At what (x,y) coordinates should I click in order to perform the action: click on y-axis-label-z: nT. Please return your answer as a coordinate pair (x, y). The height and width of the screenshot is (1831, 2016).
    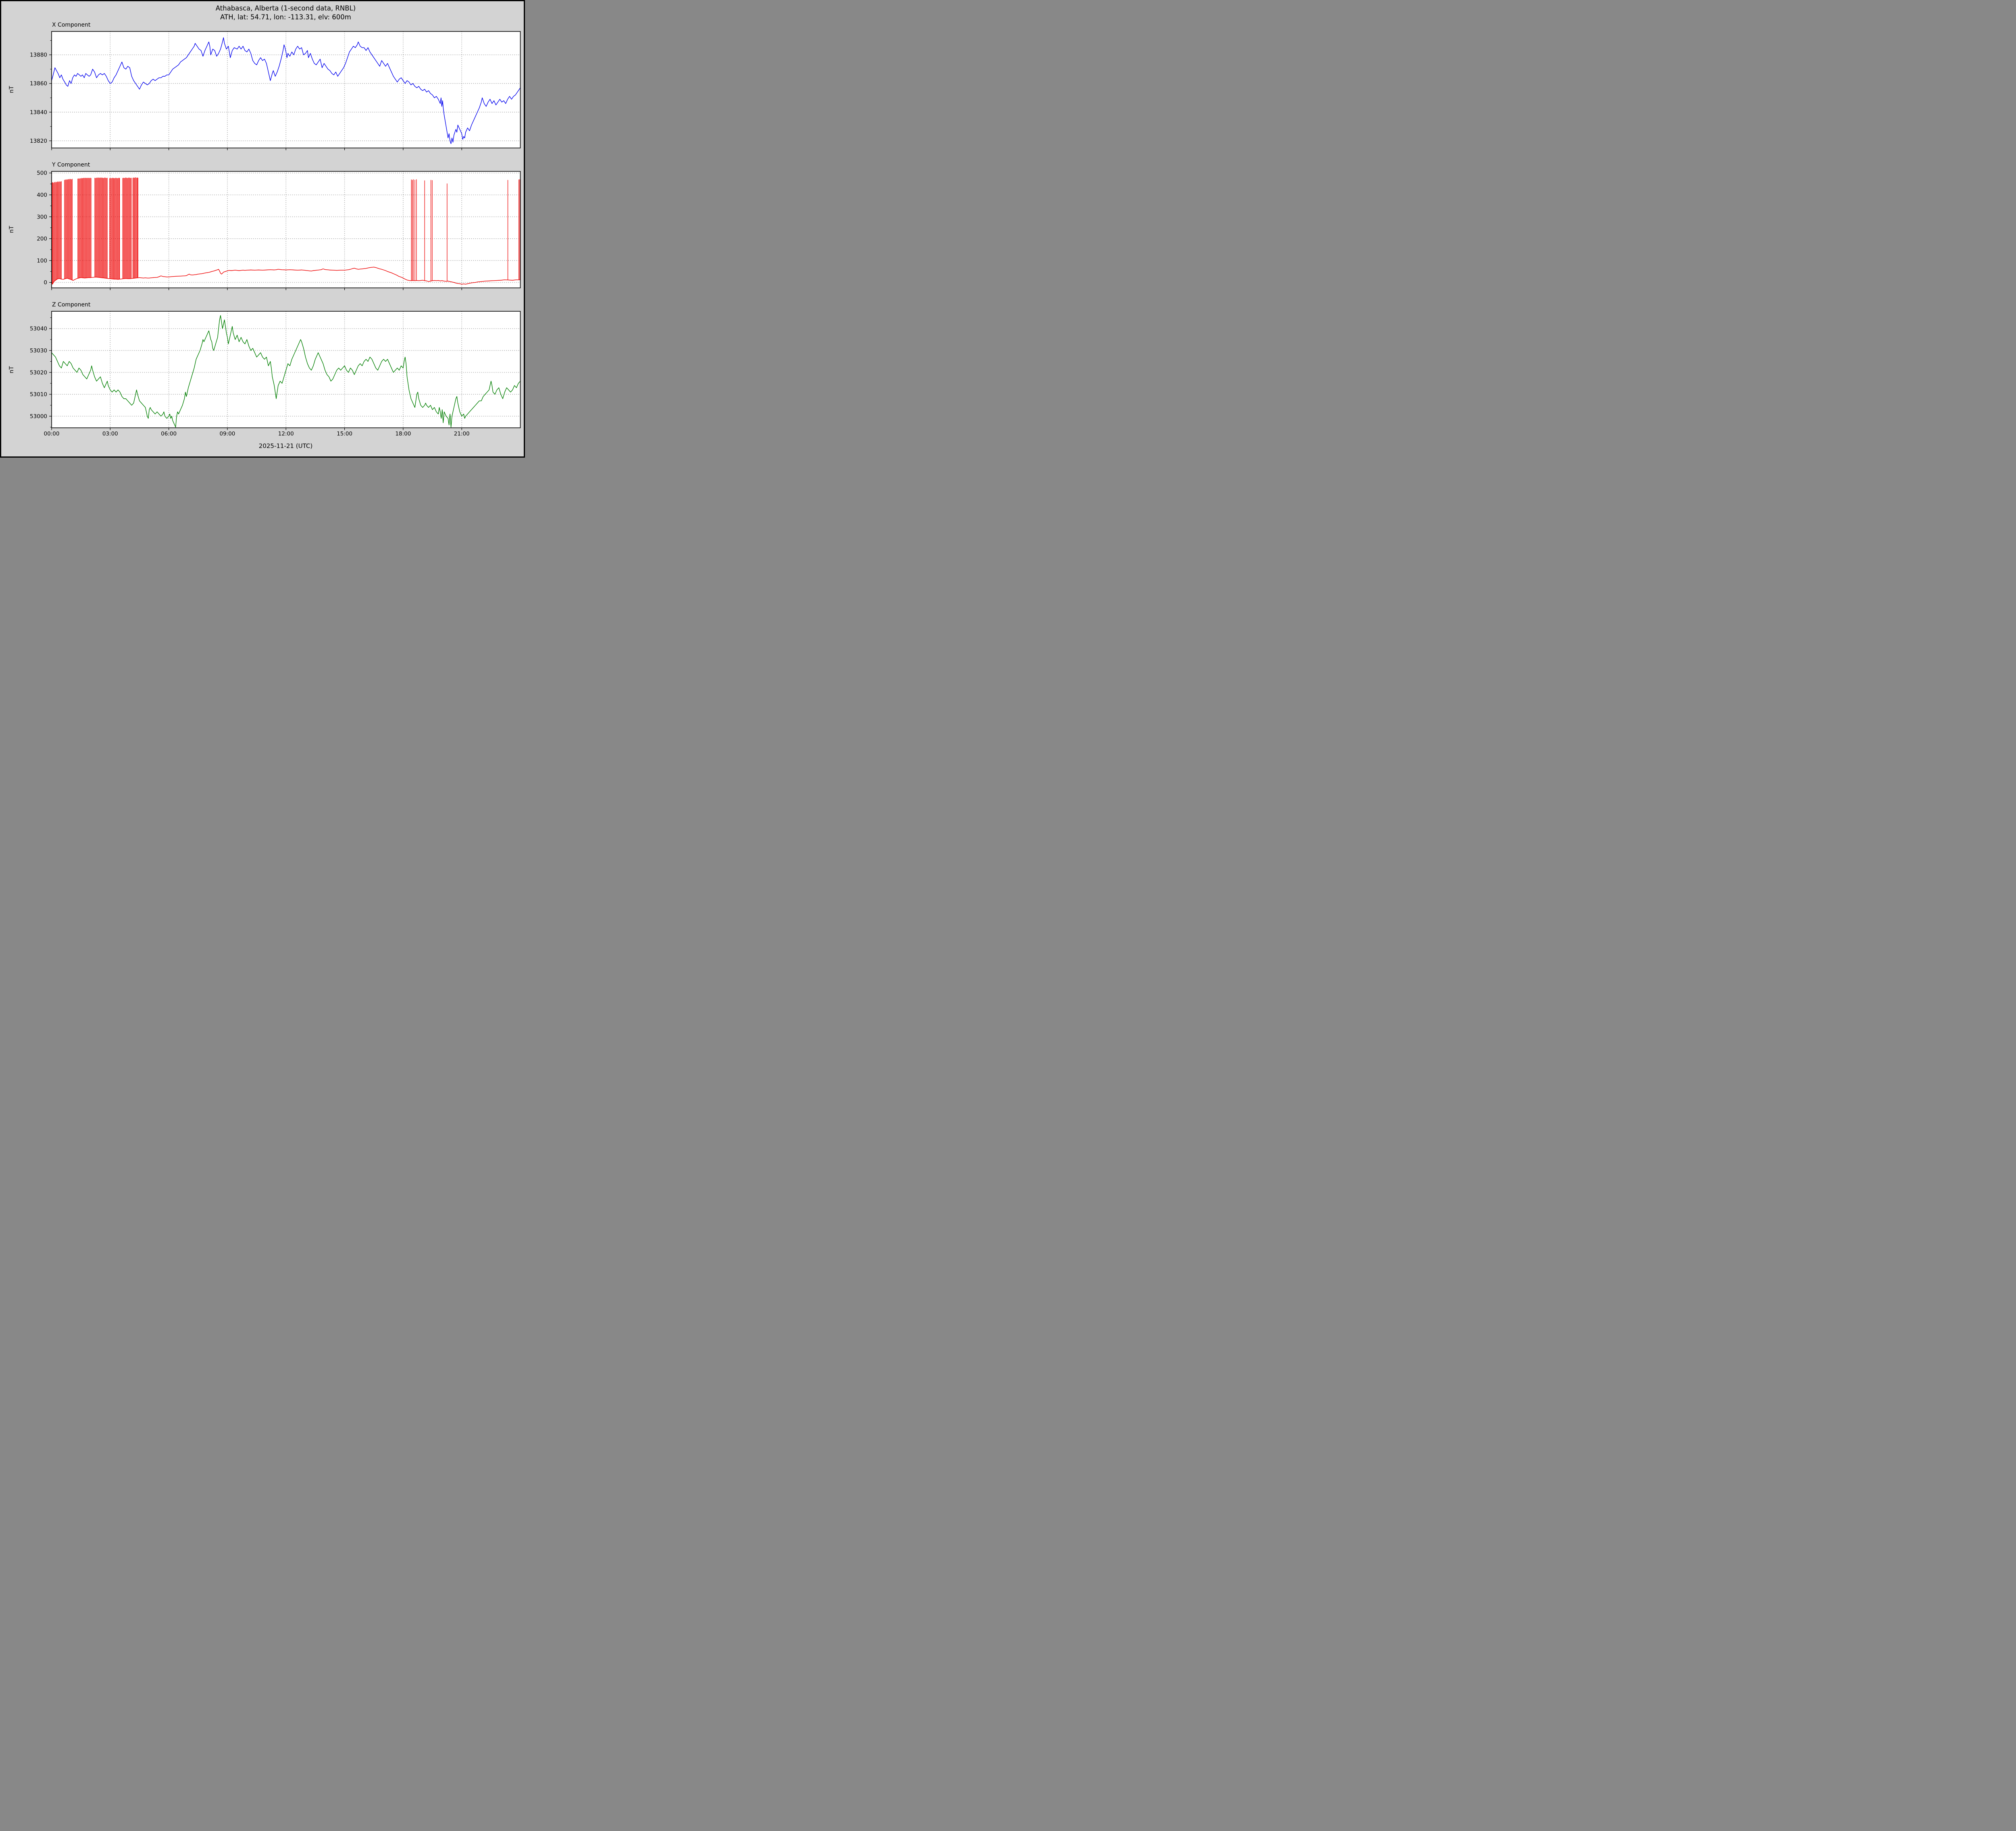
    Looking at the image, I should click on (12, 370).